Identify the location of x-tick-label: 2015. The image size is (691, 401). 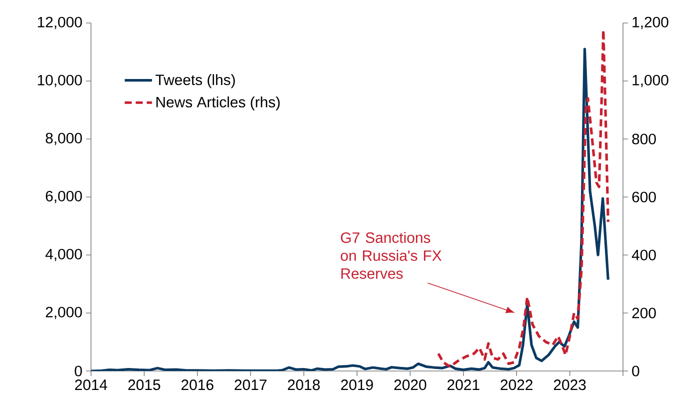
(144, 385).